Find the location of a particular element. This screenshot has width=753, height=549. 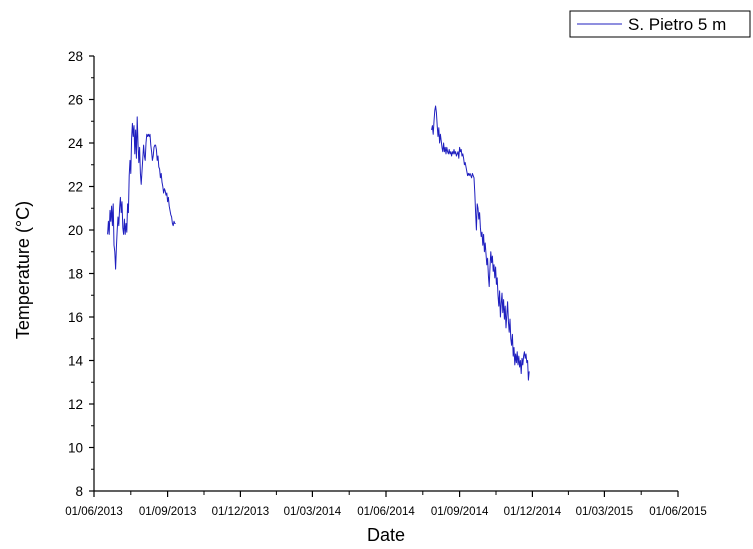

y-tick-label: 18 is located at coordinates (75, 274).